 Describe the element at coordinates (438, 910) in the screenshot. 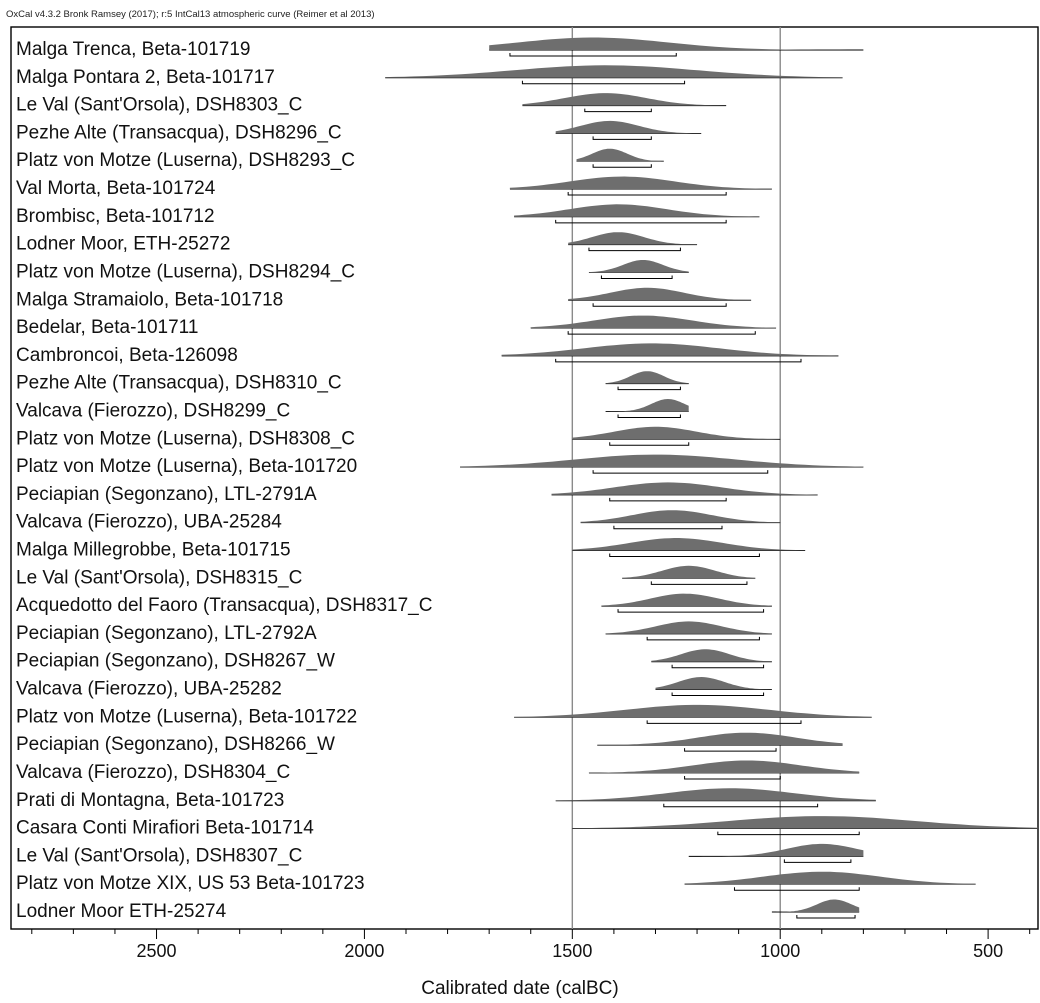

I see `sample-row: Lodner Moor ETH-25274` at that location.